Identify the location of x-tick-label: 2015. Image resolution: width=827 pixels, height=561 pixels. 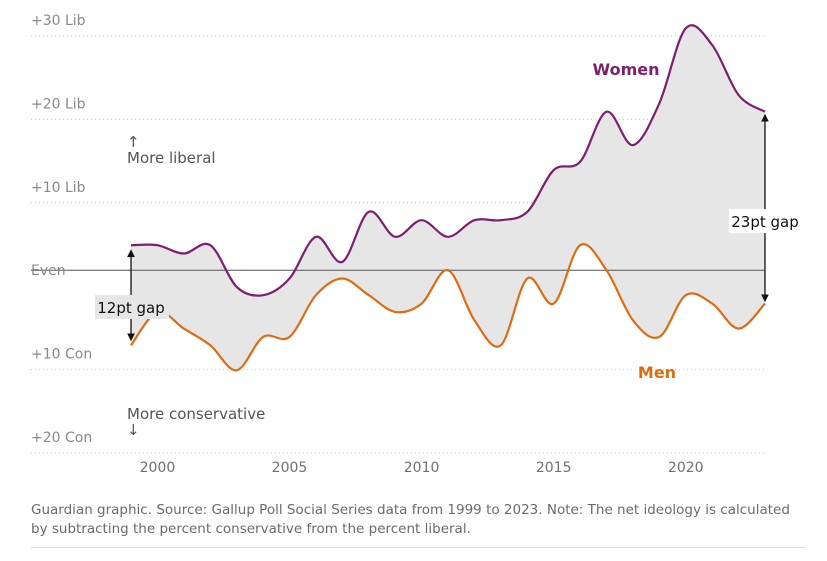
(554, 468).